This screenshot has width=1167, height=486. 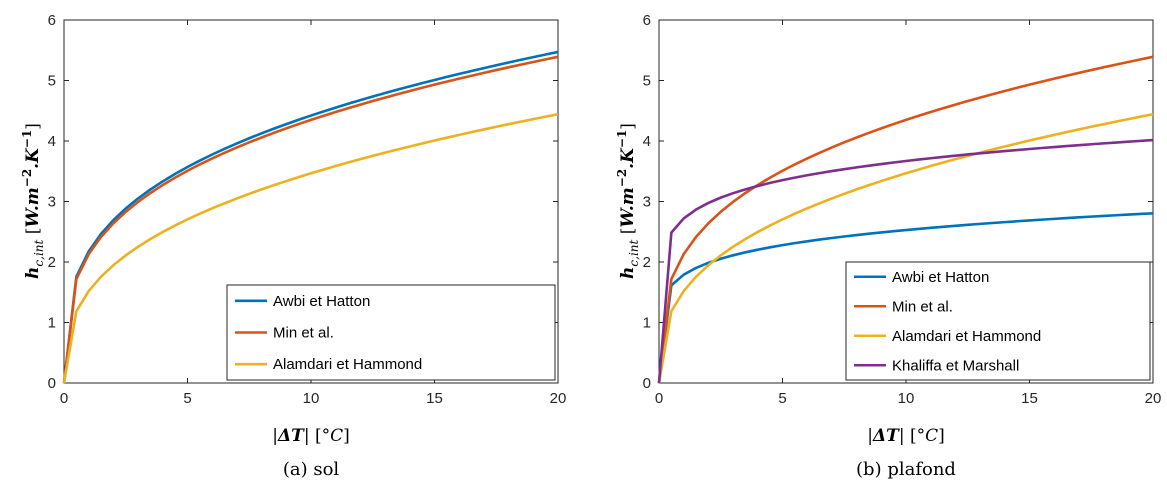 I want to click on legend-label: Khaliffa et Marshall, so click(x=955, y=365).